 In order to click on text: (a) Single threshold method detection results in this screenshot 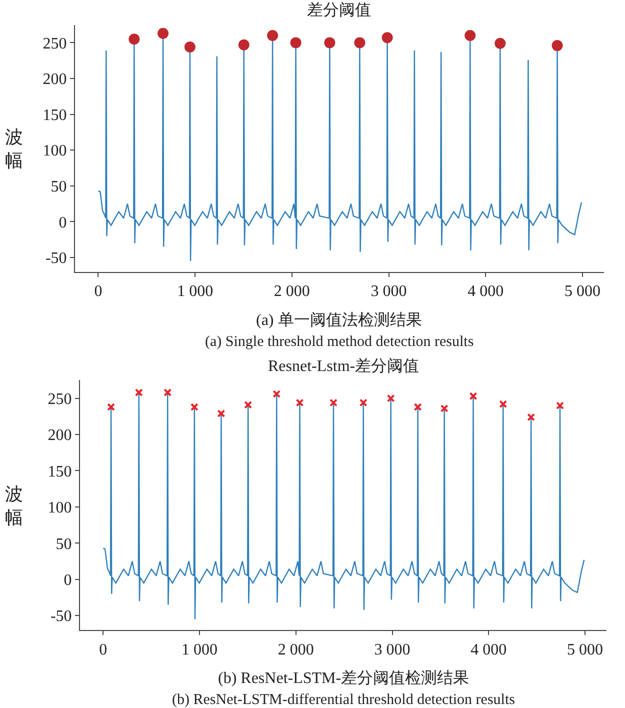, I will do `click(339, 342)`.